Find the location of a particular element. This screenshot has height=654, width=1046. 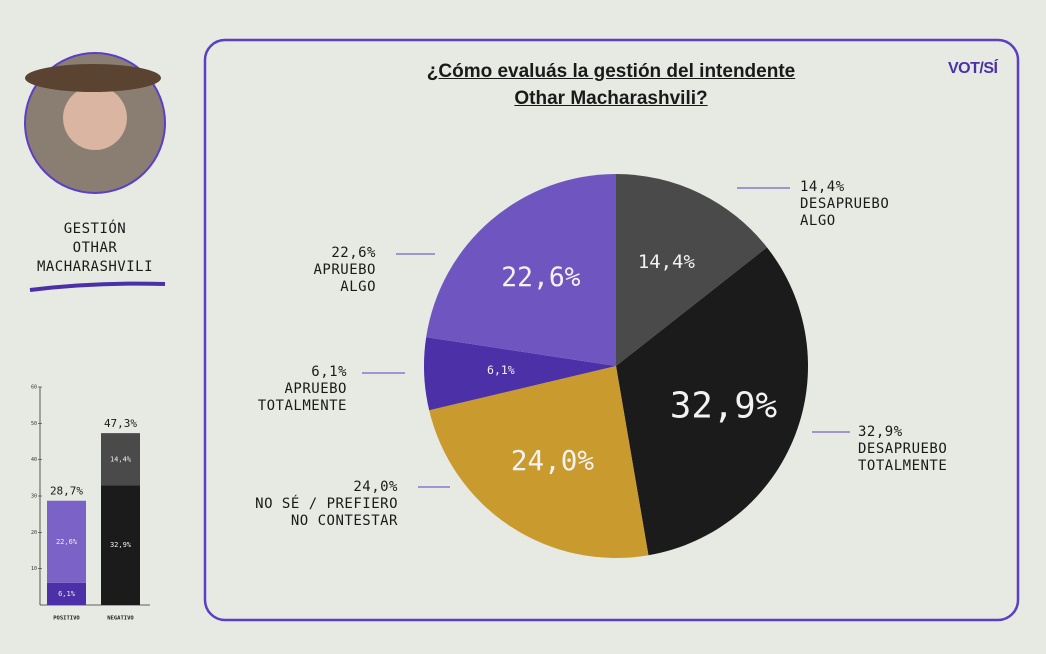

slice-label: 14,4% is located at coordinates (667, 262).